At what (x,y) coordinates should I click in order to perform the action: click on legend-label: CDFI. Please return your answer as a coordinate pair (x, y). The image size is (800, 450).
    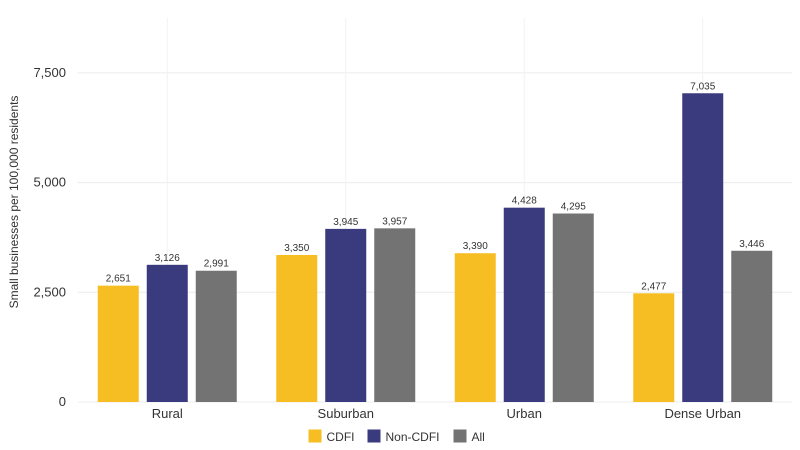
    Looking at the image, I should click on (341, 437).